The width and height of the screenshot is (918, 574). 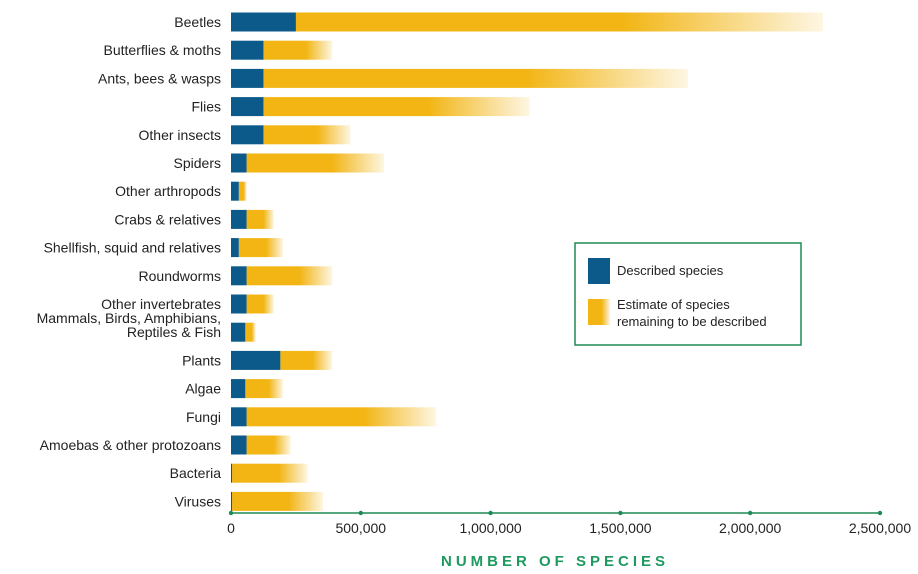 What do you see at coordinates (599, 271) in the screenshot?
I see `legend-swatch-described` at bounding box center [599, 271].